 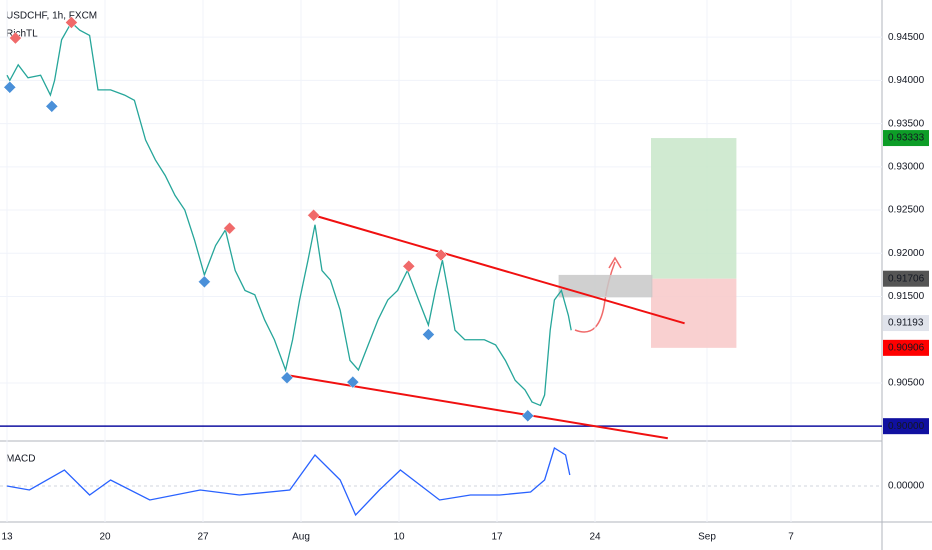 What do you see at coordinates (399, 537) in the screenshot?
I see `x-tick-label: 10` at bounding box center [399, 537].